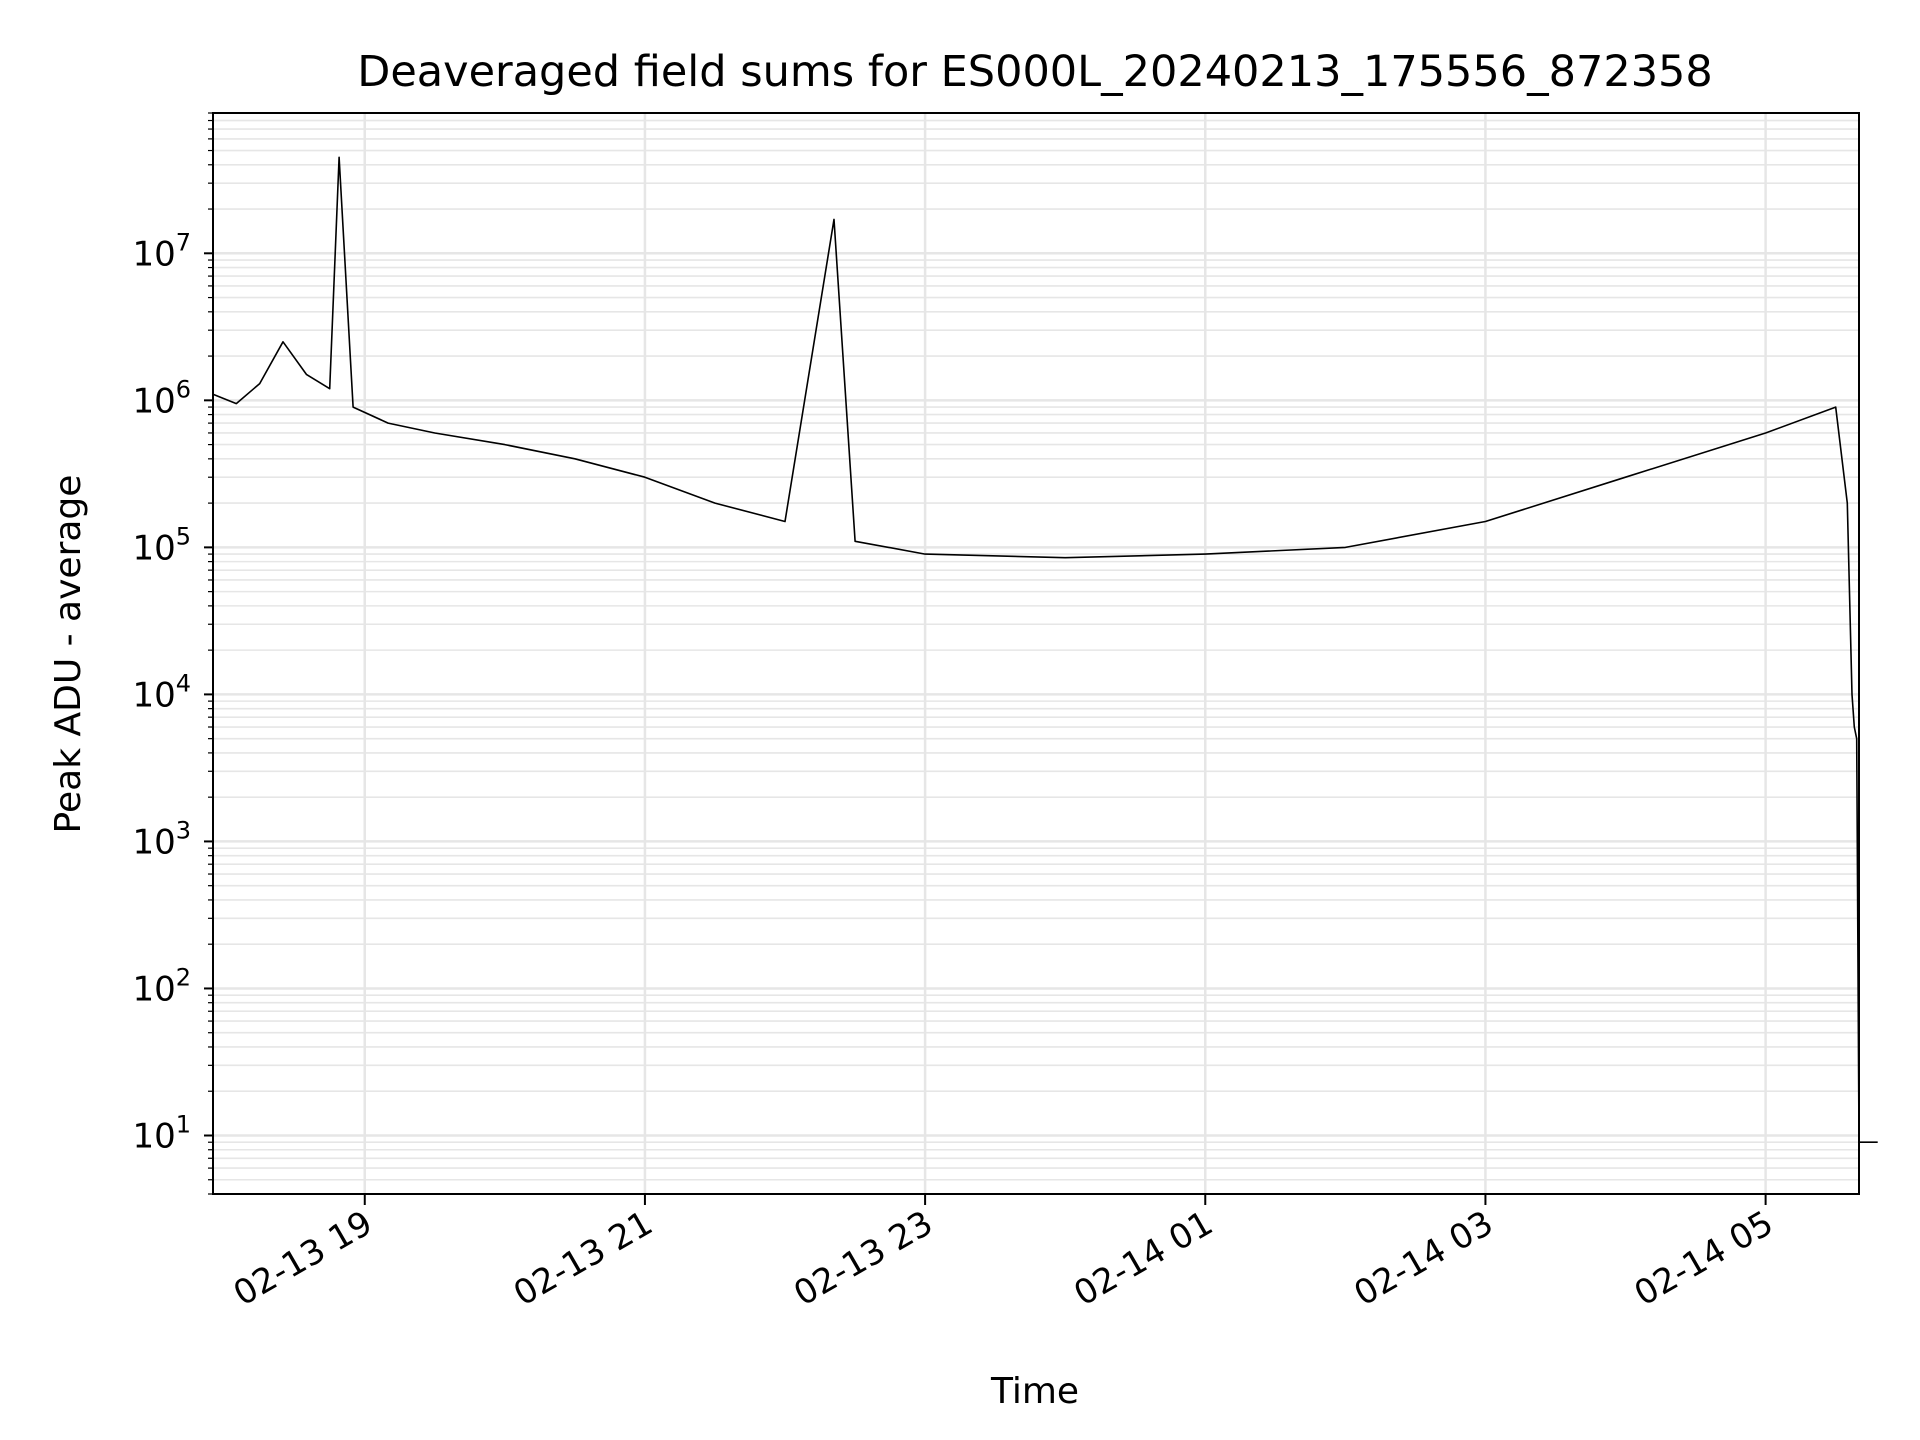  Describe the element at coordinates (161, 251) in the screenshot. I see `y-tick-label: 10⁷` at that location.